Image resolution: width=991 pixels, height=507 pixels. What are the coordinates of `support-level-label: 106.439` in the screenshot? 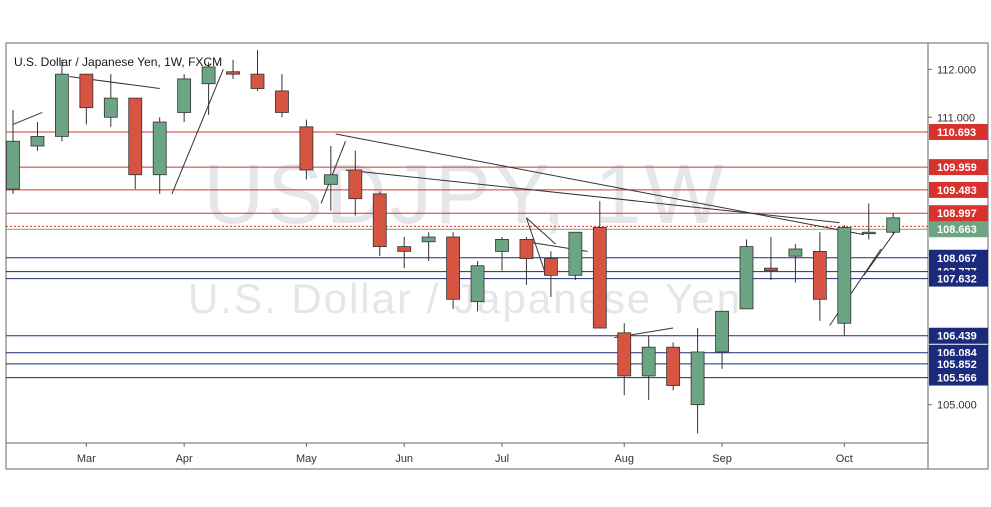 It's located at (957, 337).